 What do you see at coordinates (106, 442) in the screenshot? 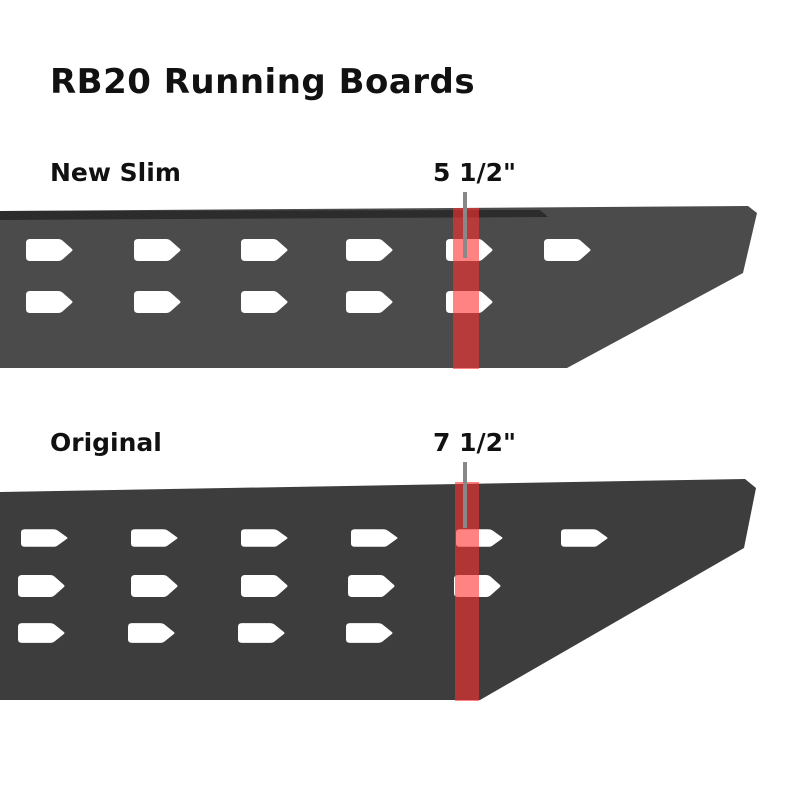
I see `board-label-original: Original` at bounding box center [106, 442].